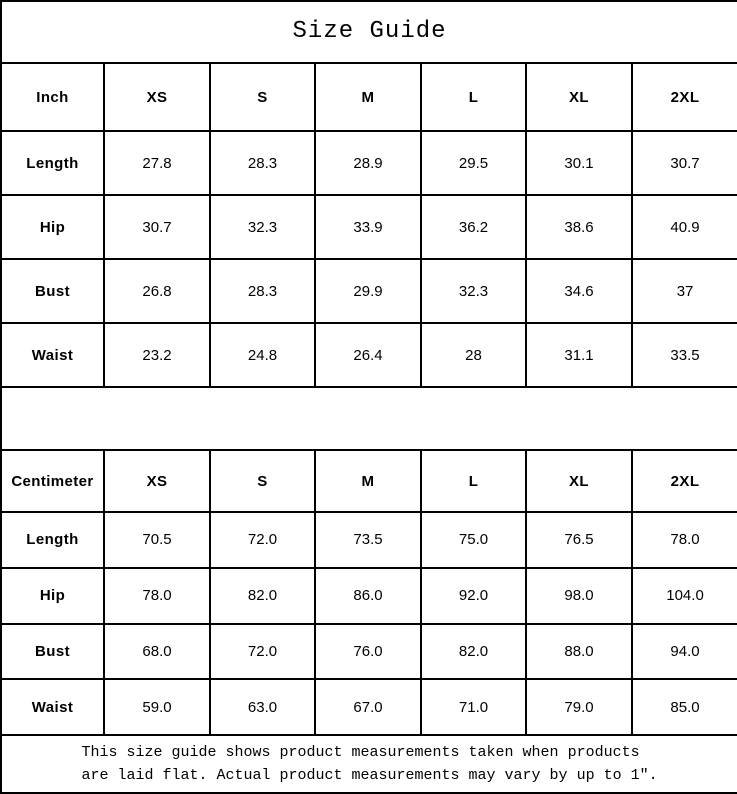 The image size is (737, 794). Describe the element at coordinates (683, 291) in the screenshot. I see `measurement-cell: 37` at that location.